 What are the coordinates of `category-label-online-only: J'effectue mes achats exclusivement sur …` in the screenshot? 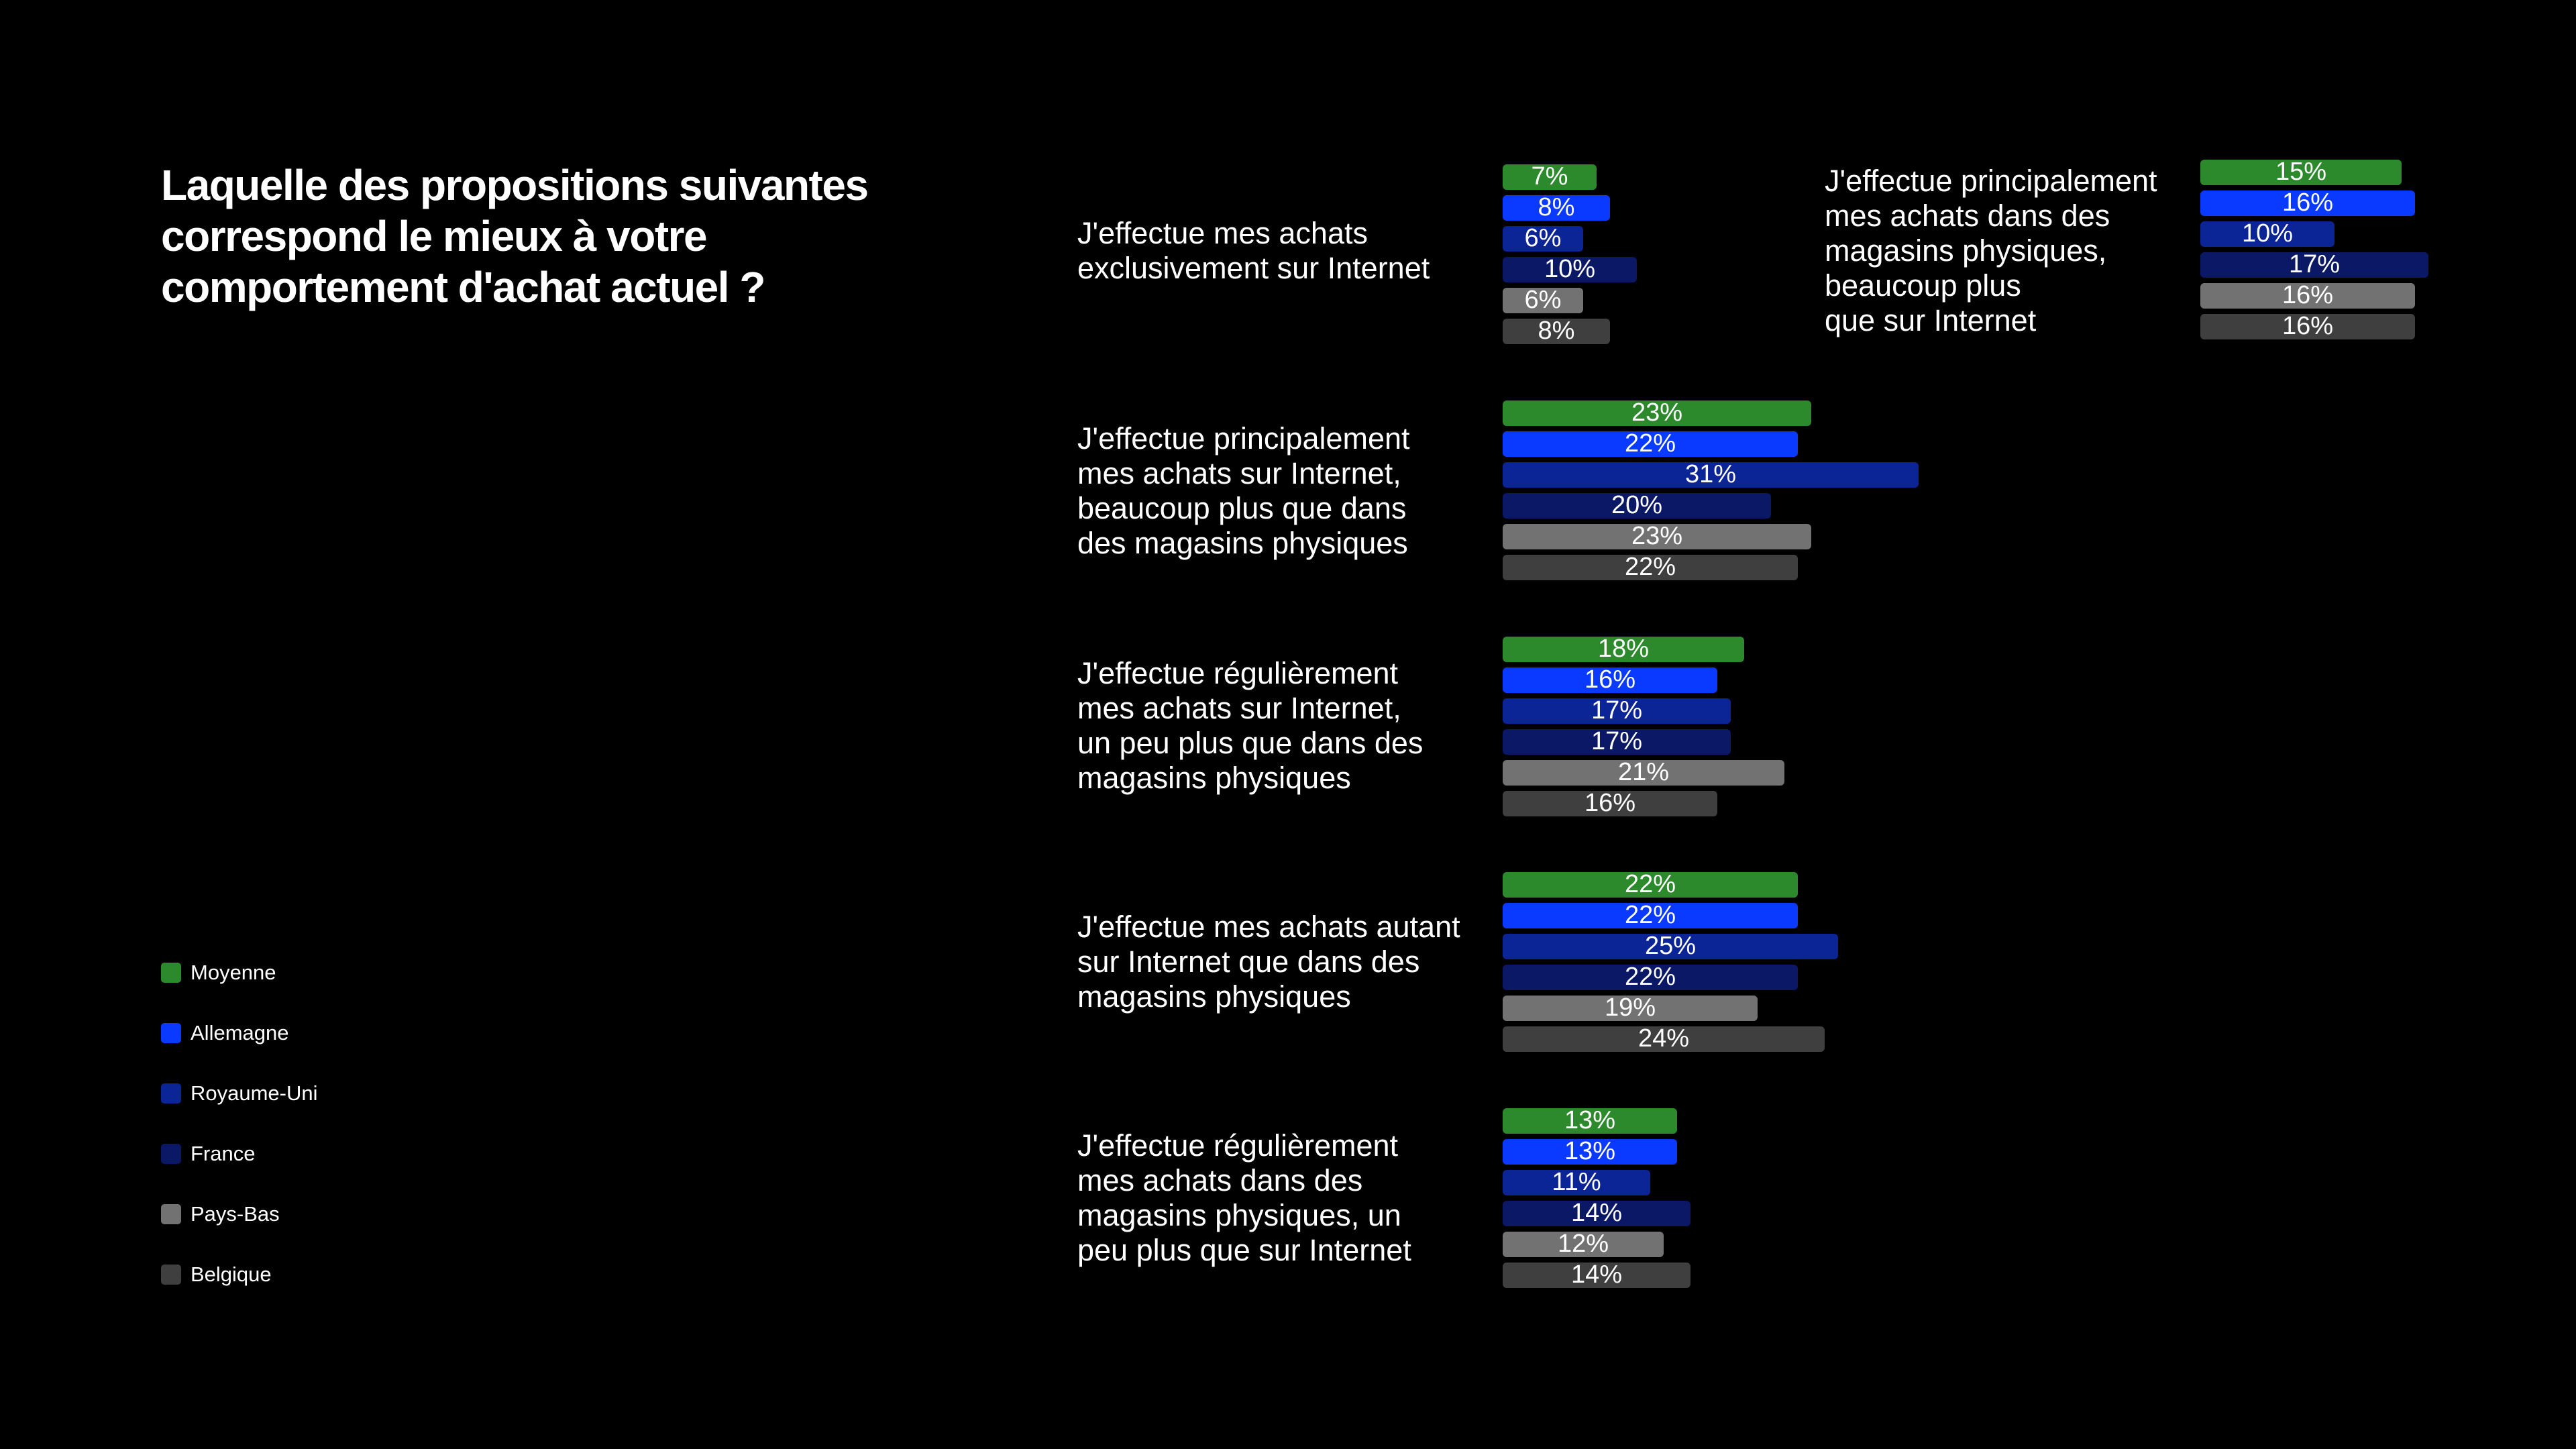 It's located at (1253, 250).